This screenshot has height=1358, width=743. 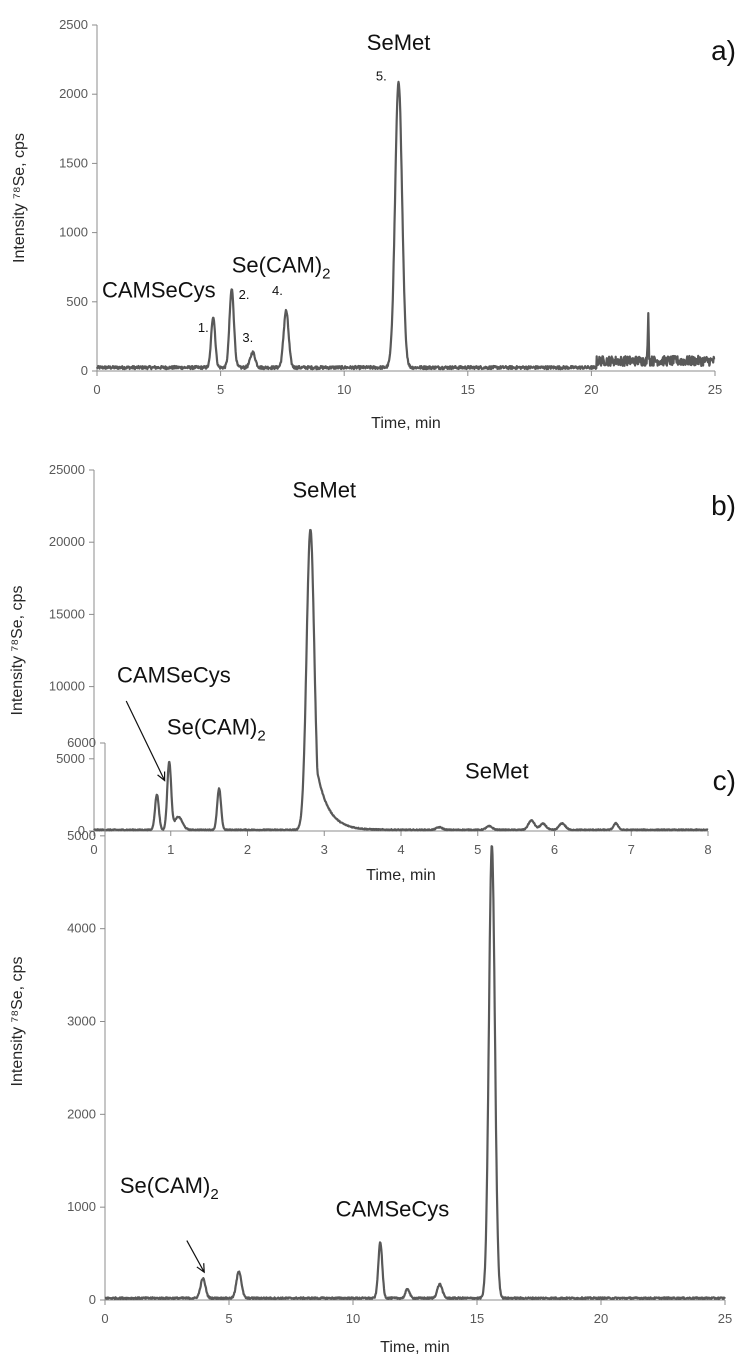 What do you see at coordinates (67, 469) in the screenshot?
I see `y-tick-label: 25000` at bounding box center [67, 469].